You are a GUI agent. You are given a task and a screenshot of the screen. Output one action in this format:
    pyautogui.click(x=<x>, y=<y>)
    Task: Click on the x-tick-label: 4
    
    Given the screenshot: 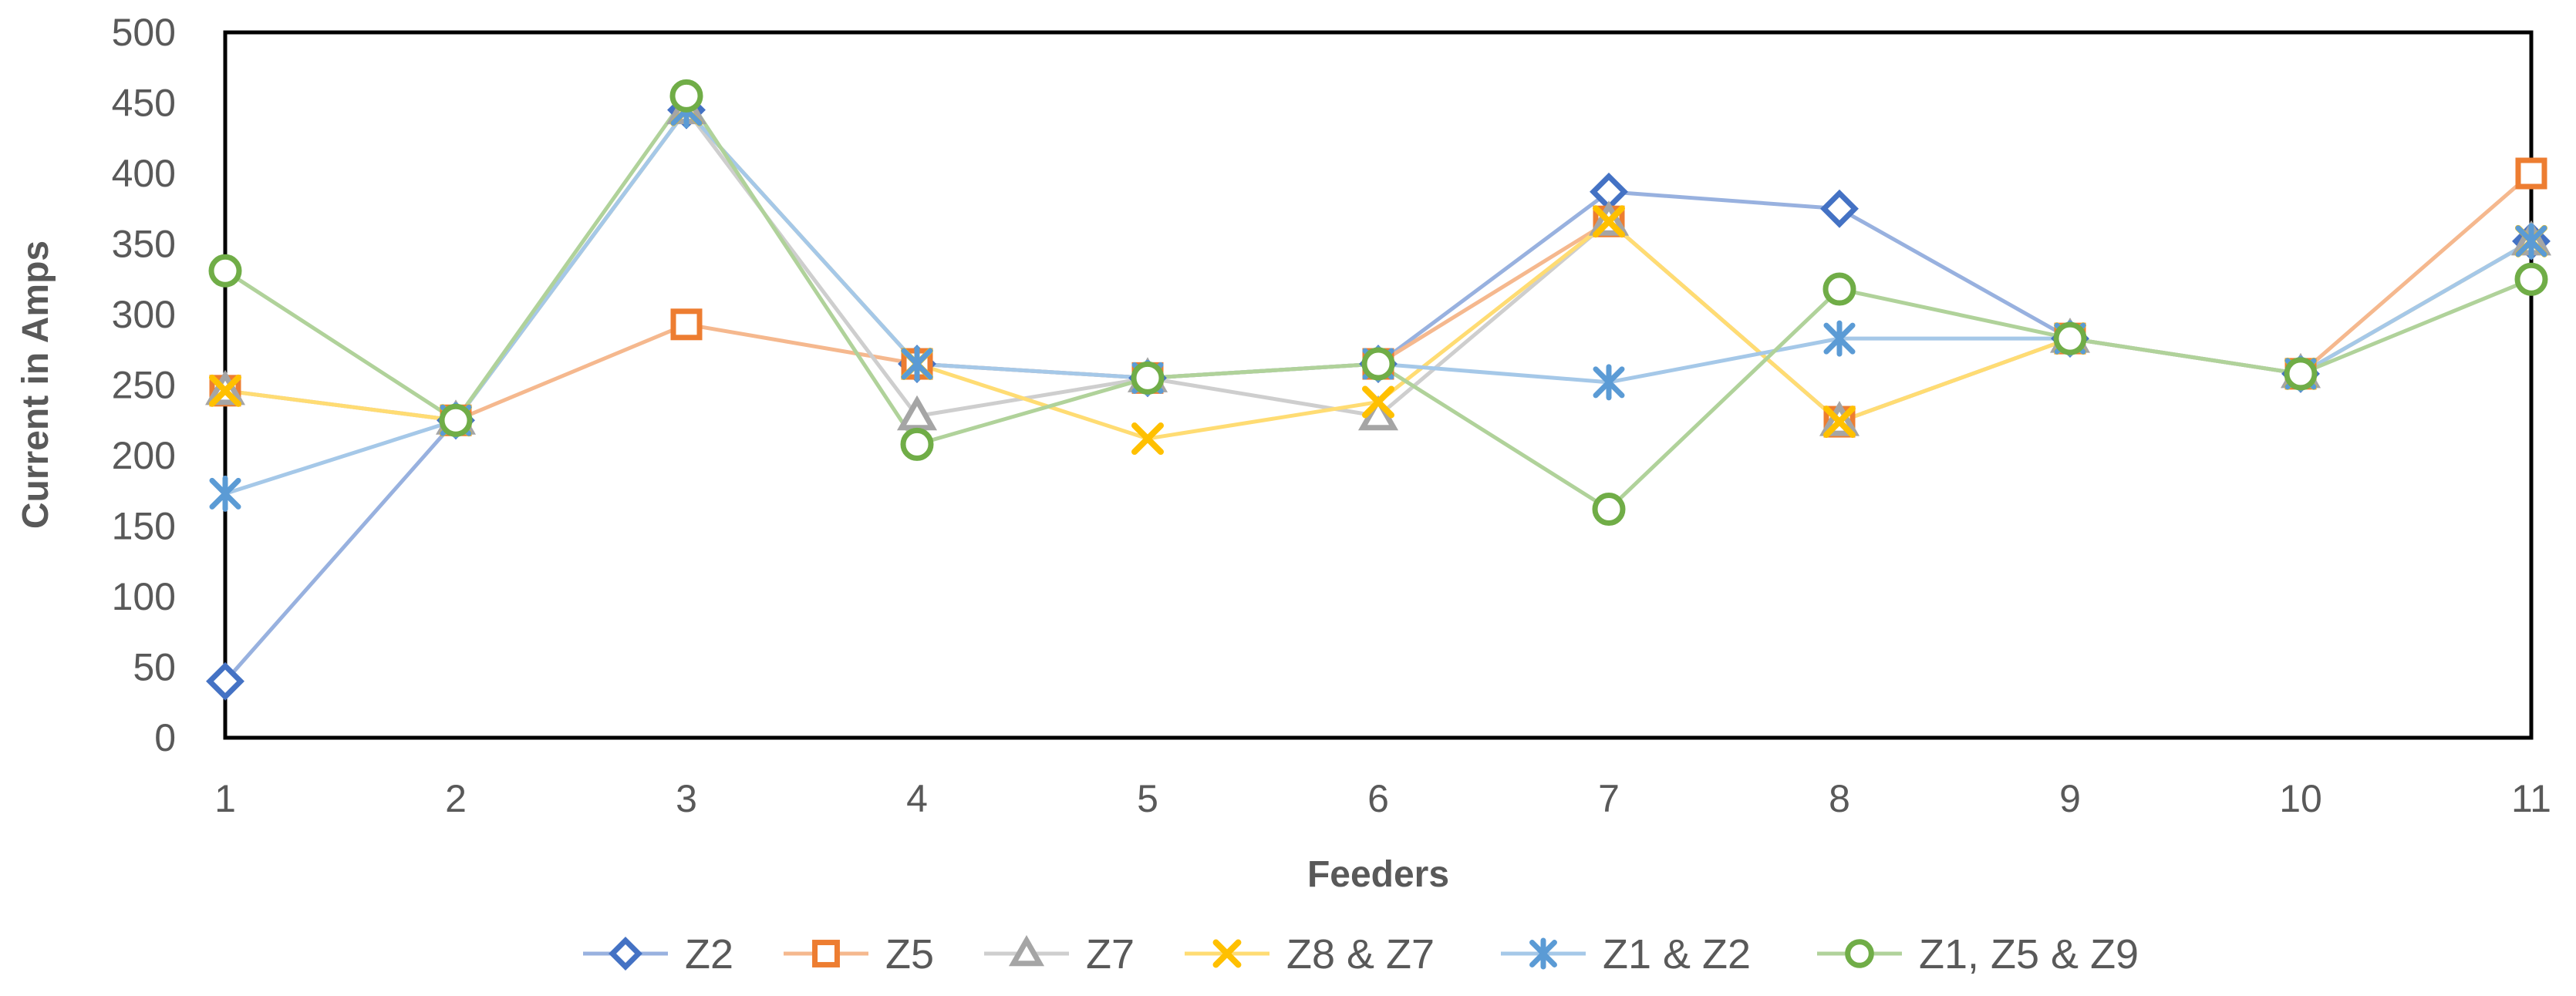 What is the action you would take?
    pyautogui.click(x=917, y=798)
    